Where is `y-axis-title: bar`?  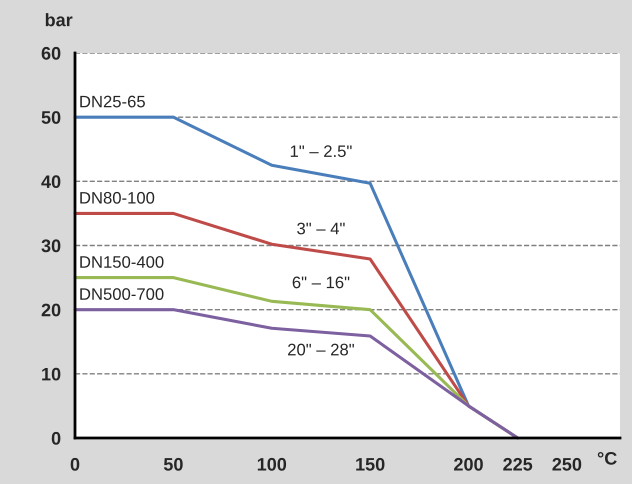
y-axis-title: bar is located at coordinates (59, 19).